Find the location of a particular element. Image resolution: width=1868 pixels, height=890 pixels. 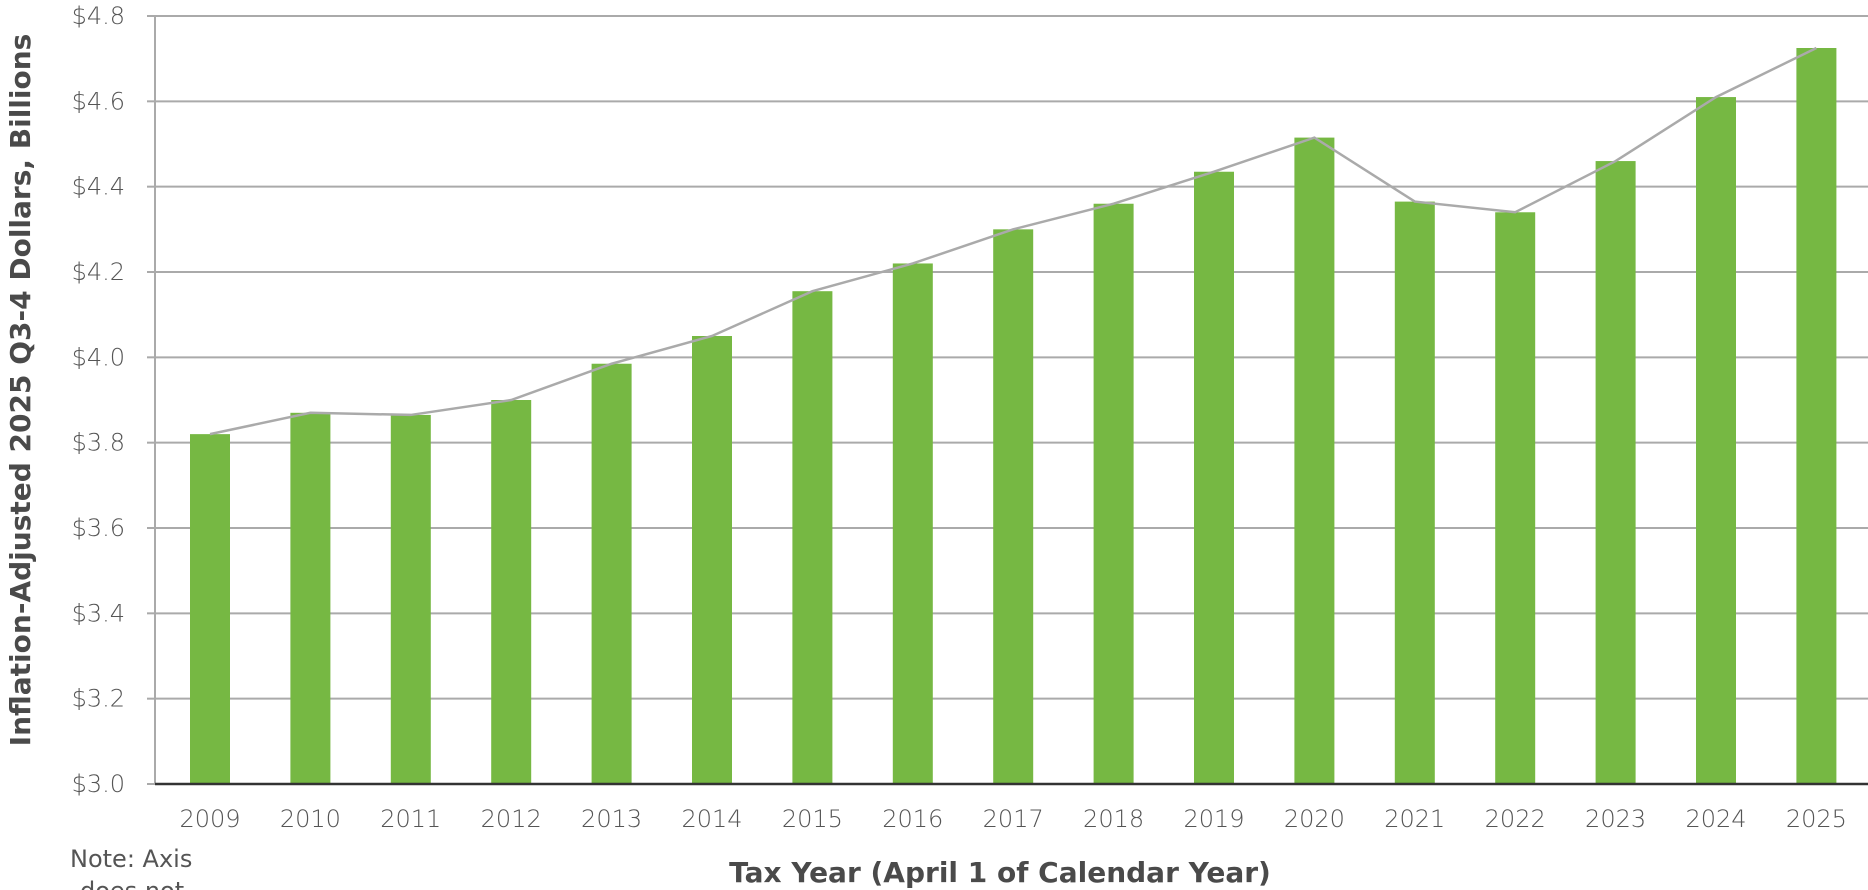

x-tick-label: 2024 is located at coordinates (1715, 819).